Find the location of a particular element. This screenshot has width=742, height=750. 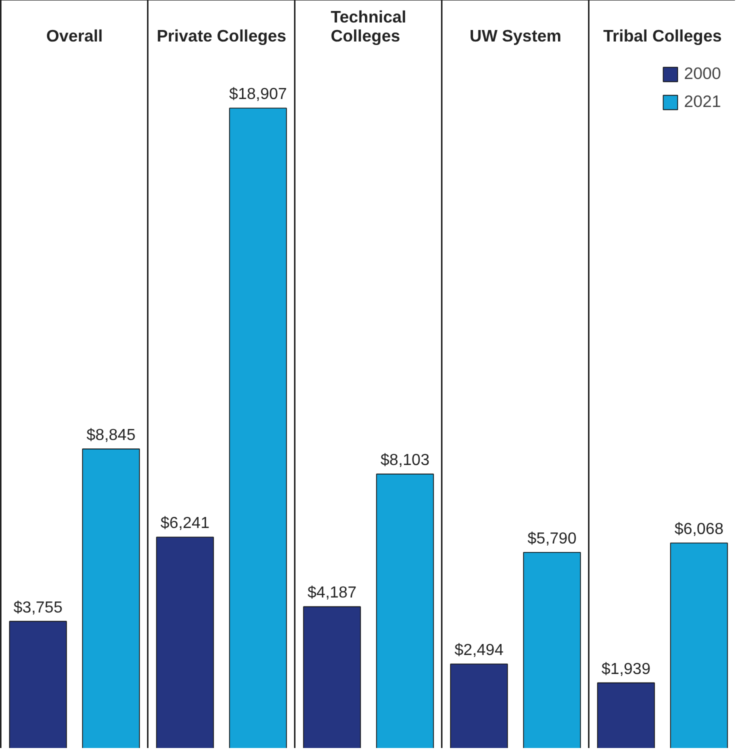

data-label: $1,939 is located at coordinates (626, 669).